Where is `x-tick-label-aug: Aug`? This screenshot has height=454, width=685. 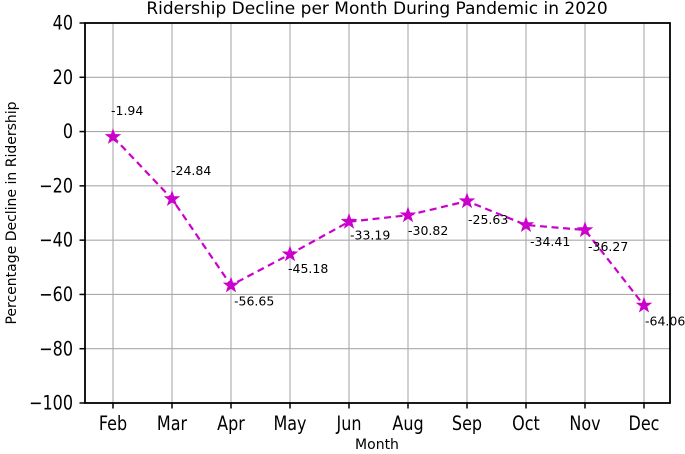 x-tick-label-aug: Aug is located at coordinates (407, 424).